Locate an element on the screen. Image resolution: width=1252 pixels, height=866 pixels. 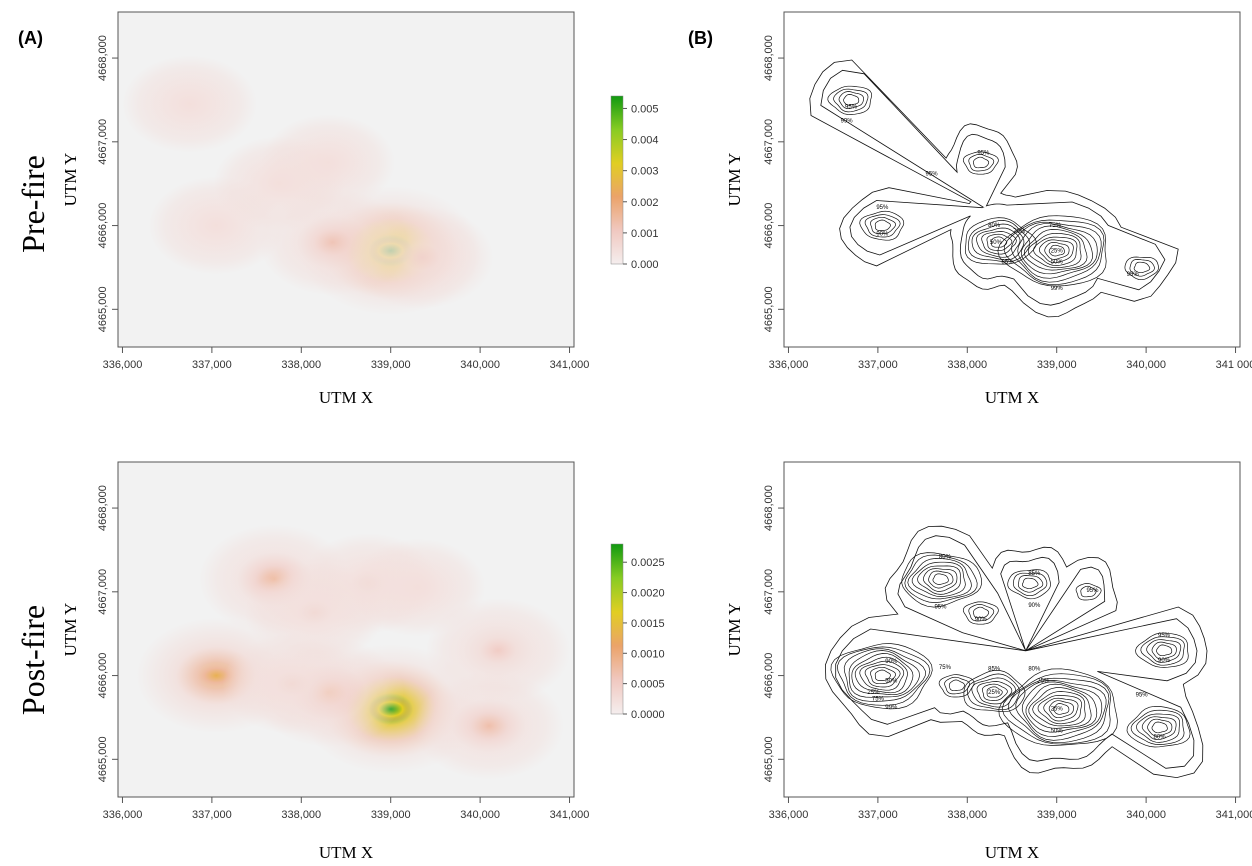
colorbar-tick-label: 0.002 is located at coordinates (645, 203).